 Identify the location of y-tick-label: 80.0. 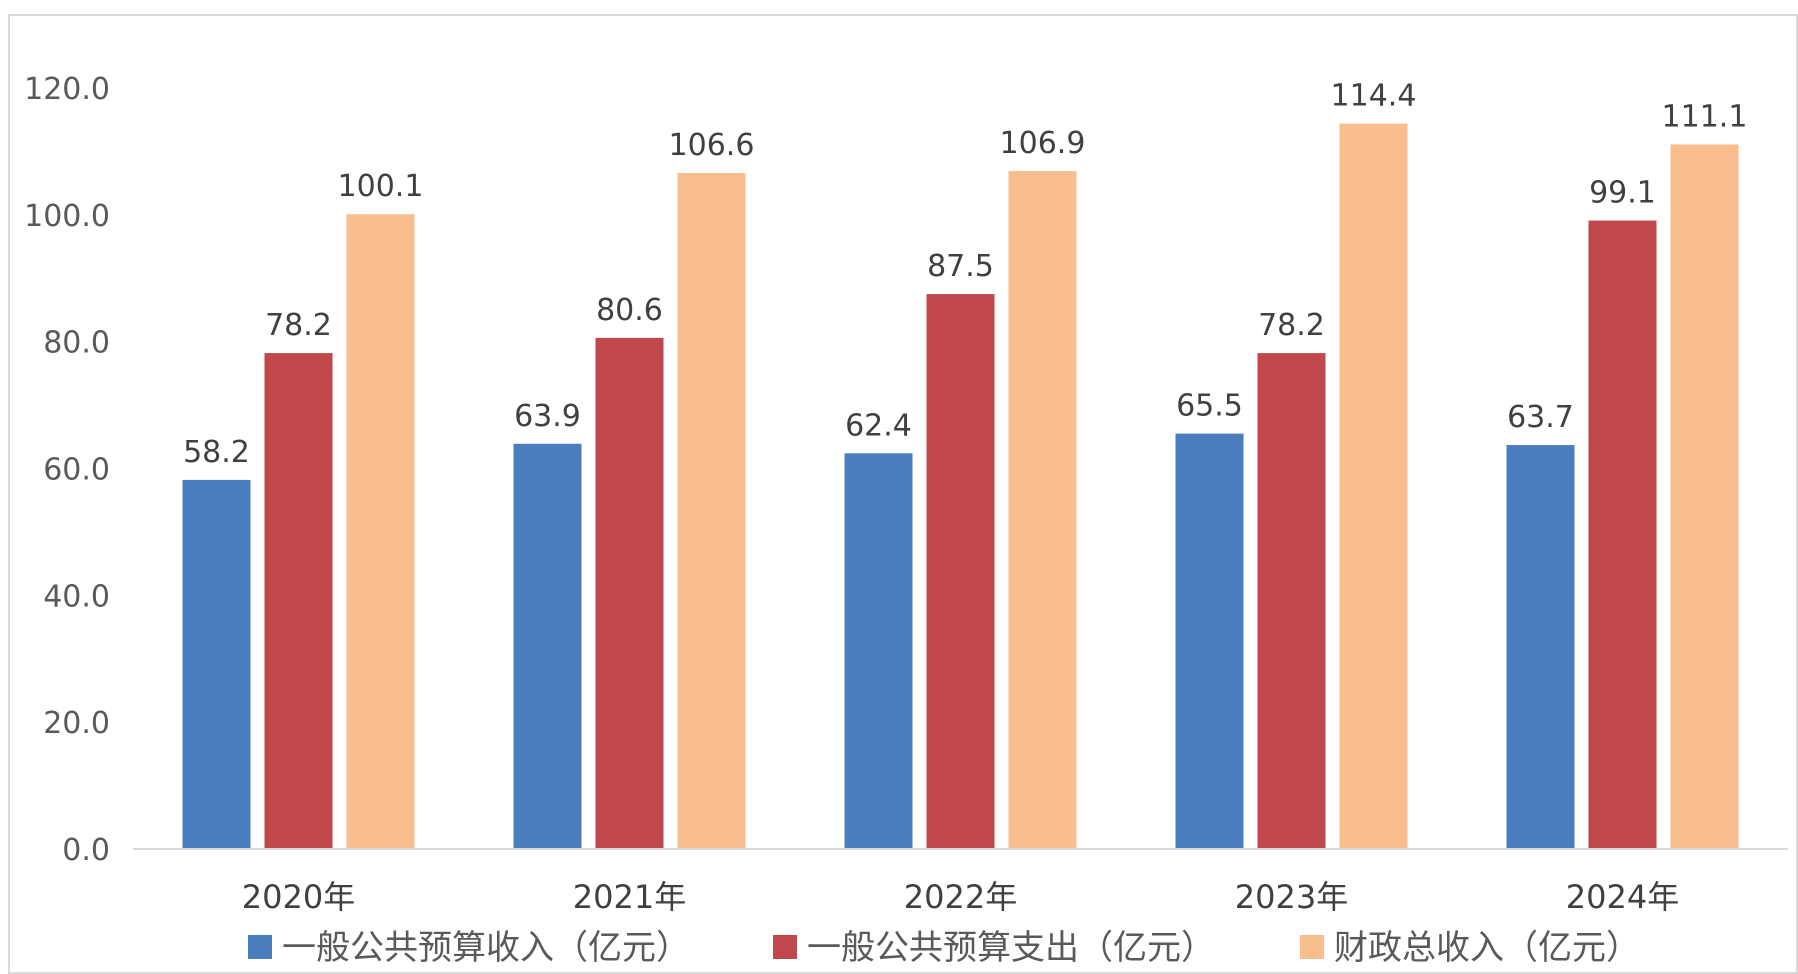
(76, 343).